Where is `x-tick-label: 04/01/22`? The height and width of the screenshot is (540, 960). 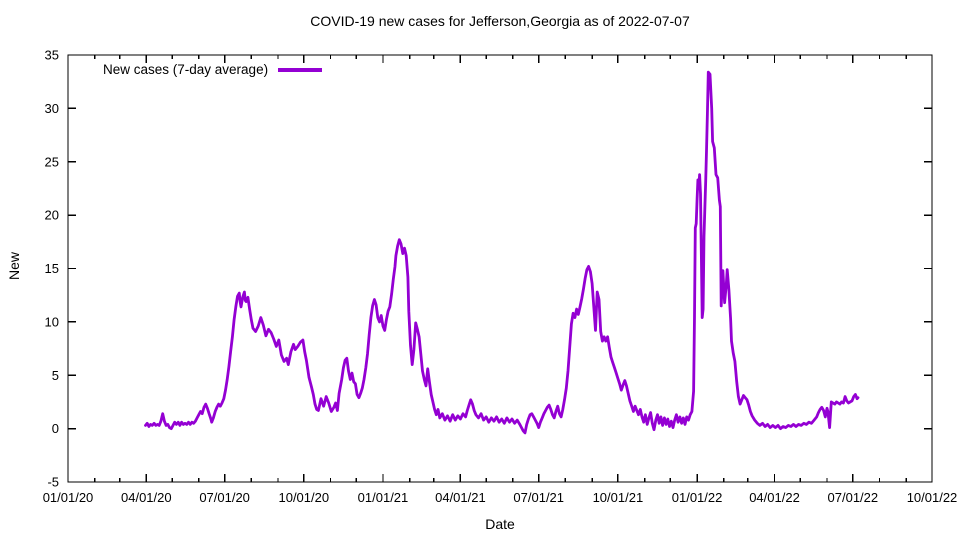 x-tick-label: 04/01/22 is located at coordinates (774, 497).